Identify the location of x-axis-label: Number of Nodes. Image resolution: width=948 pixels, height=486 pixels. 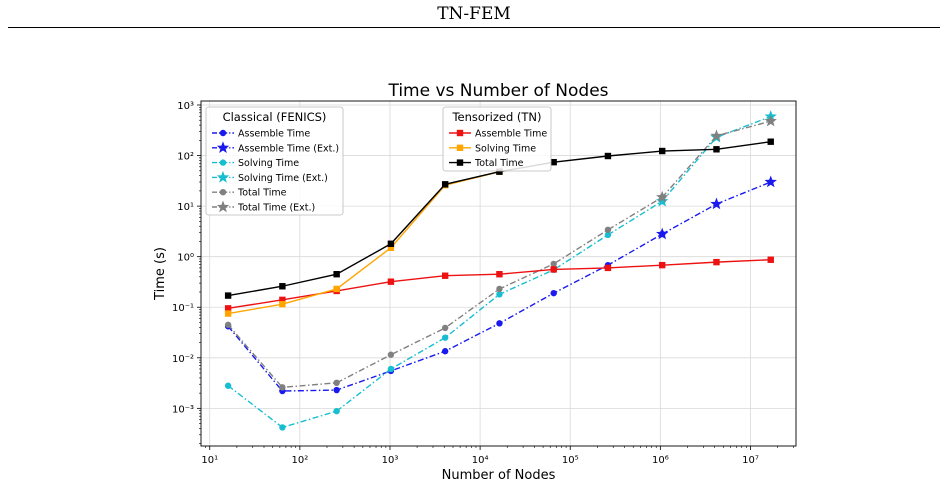
(499, 475).